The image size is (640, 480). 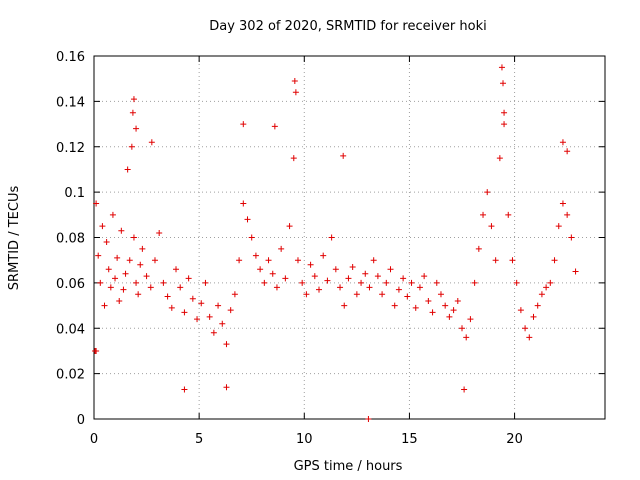 What do you see at coordinates (70, 284) in the screenshot?
I see `y-tick-label: 0.06` at bounding box center [70, 284].